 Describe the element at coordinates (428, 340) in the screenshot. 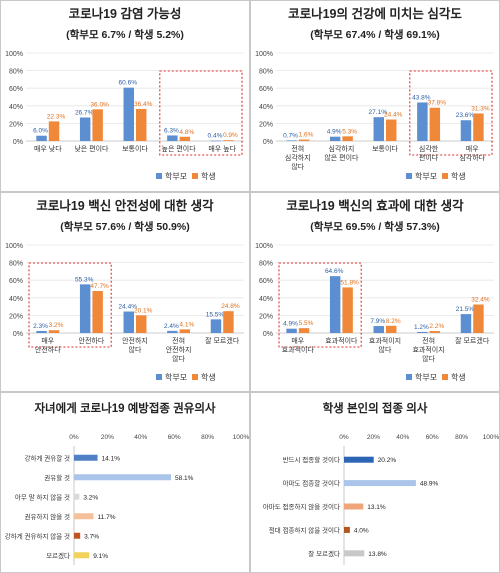

I see `x-tick-label: 전혀` at that location.